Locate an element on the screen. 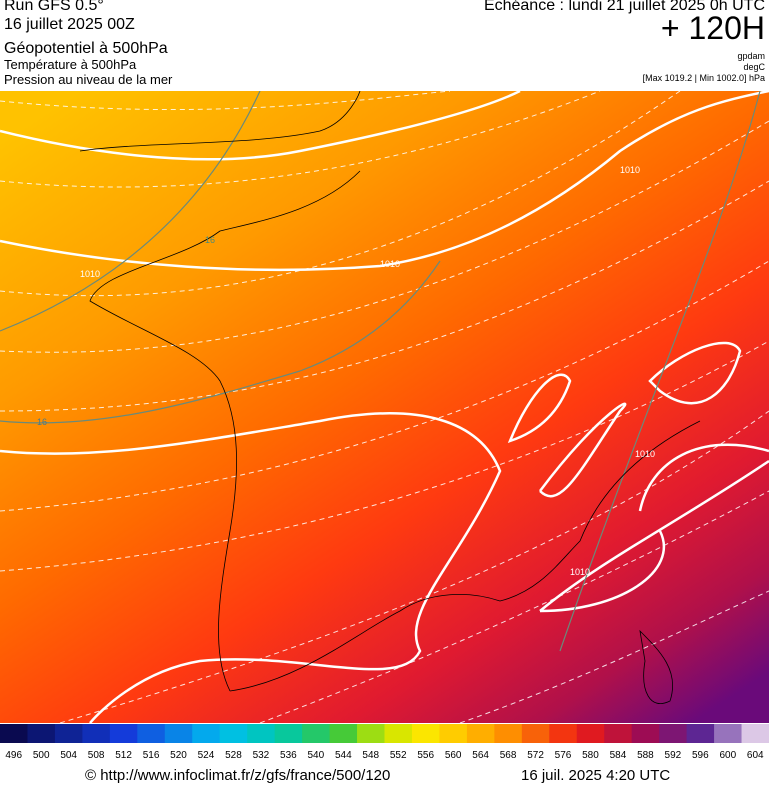 This screenshot has height=786, width=769. legend-label: 520 is located at coordinates (178, 755).